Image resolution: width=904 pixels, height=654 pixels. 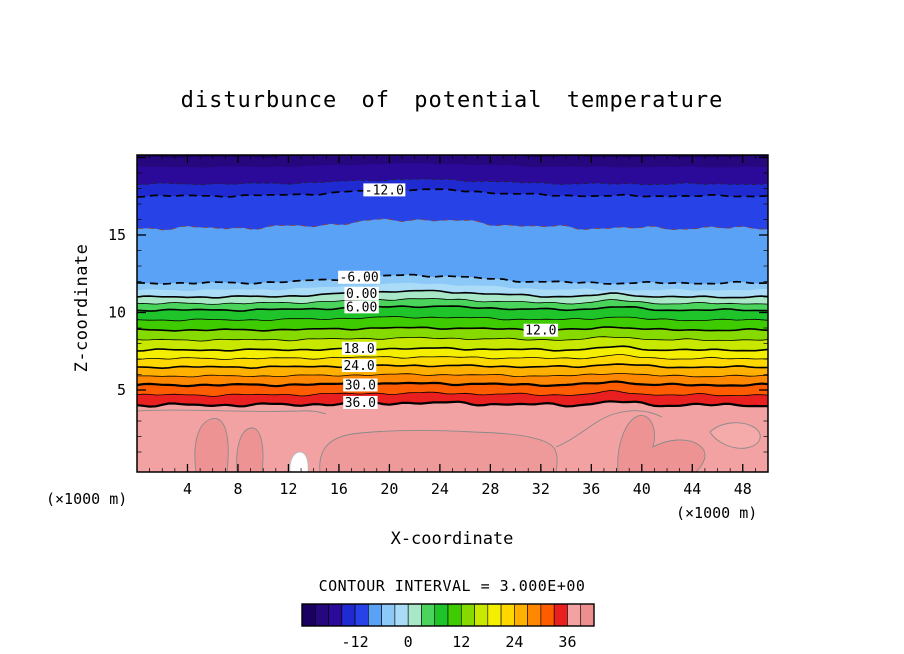 I want to click on contour-label: 24.0, so click(x=358, y=366).